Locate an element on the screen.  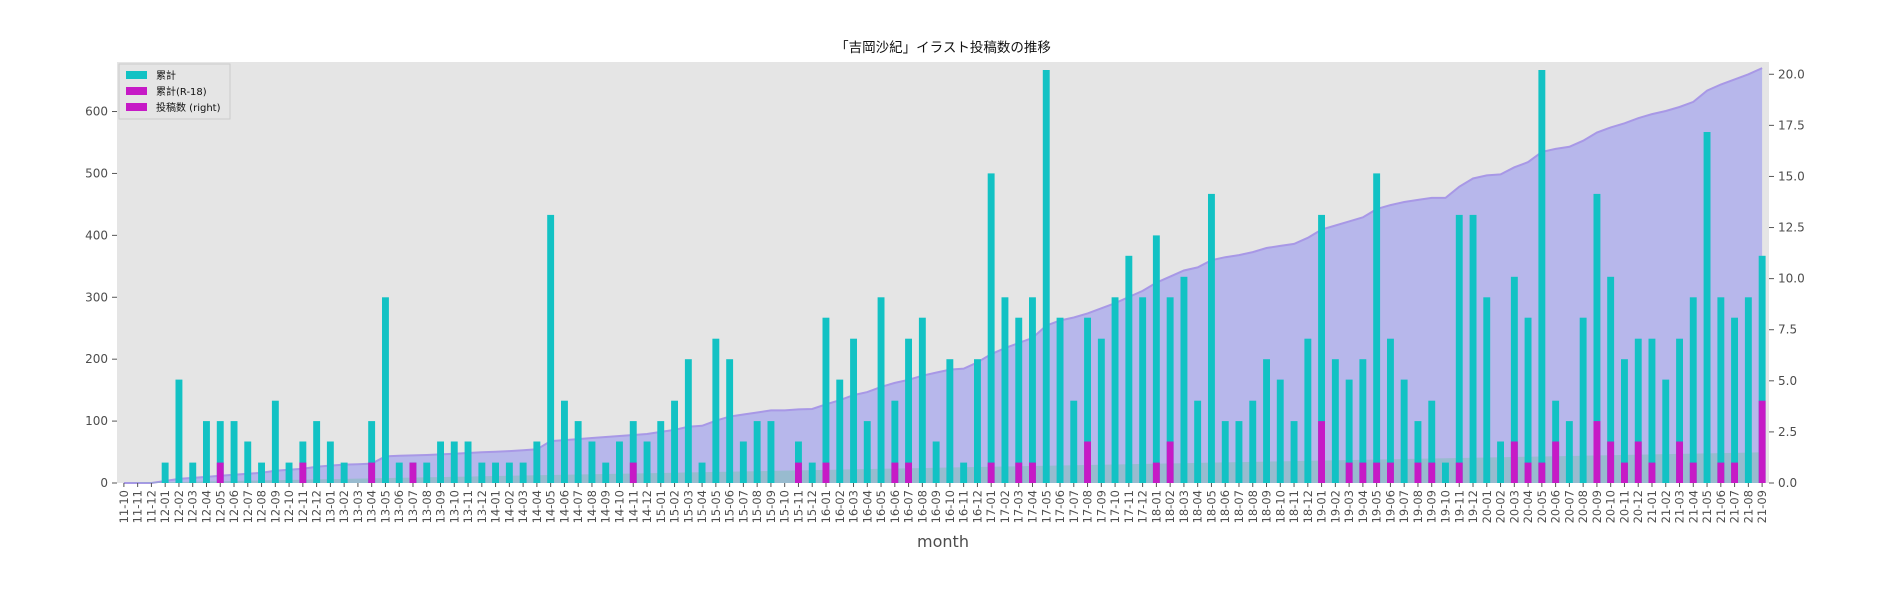
x-tick-label: 13-05 is located at coordinates (385, 506).